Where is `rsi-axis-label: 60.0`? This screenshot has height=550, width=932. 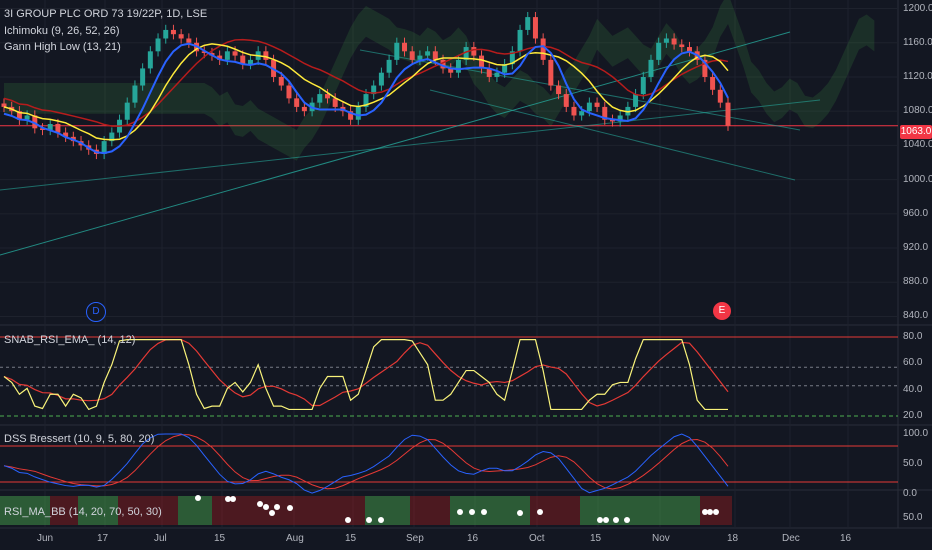
rsi-axis-label: 60.0 is located at coordinates (913, 363).